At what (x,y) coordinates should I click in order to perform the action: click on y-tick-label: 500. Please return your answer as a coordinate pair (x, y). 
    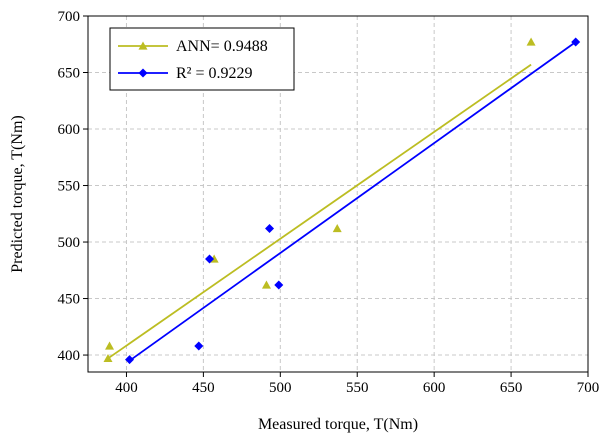
    Looking at the image, I should click on (69, 243).